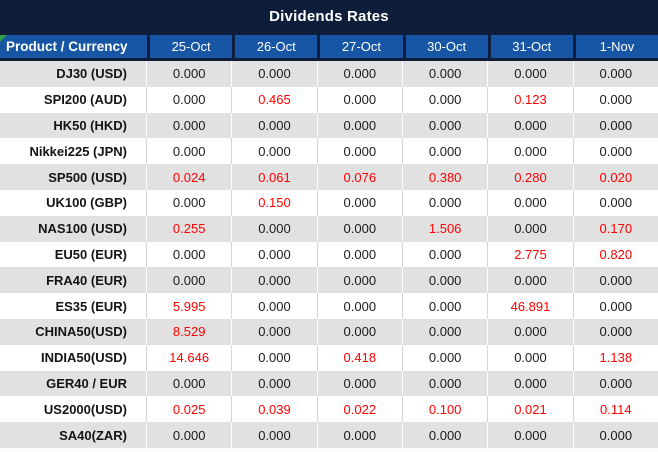 This screenshot has width=658, height=452. Describe the element at coordinates (446, 177) in the screenshot. I see `dividend-value-cell: 0.380` at that location.